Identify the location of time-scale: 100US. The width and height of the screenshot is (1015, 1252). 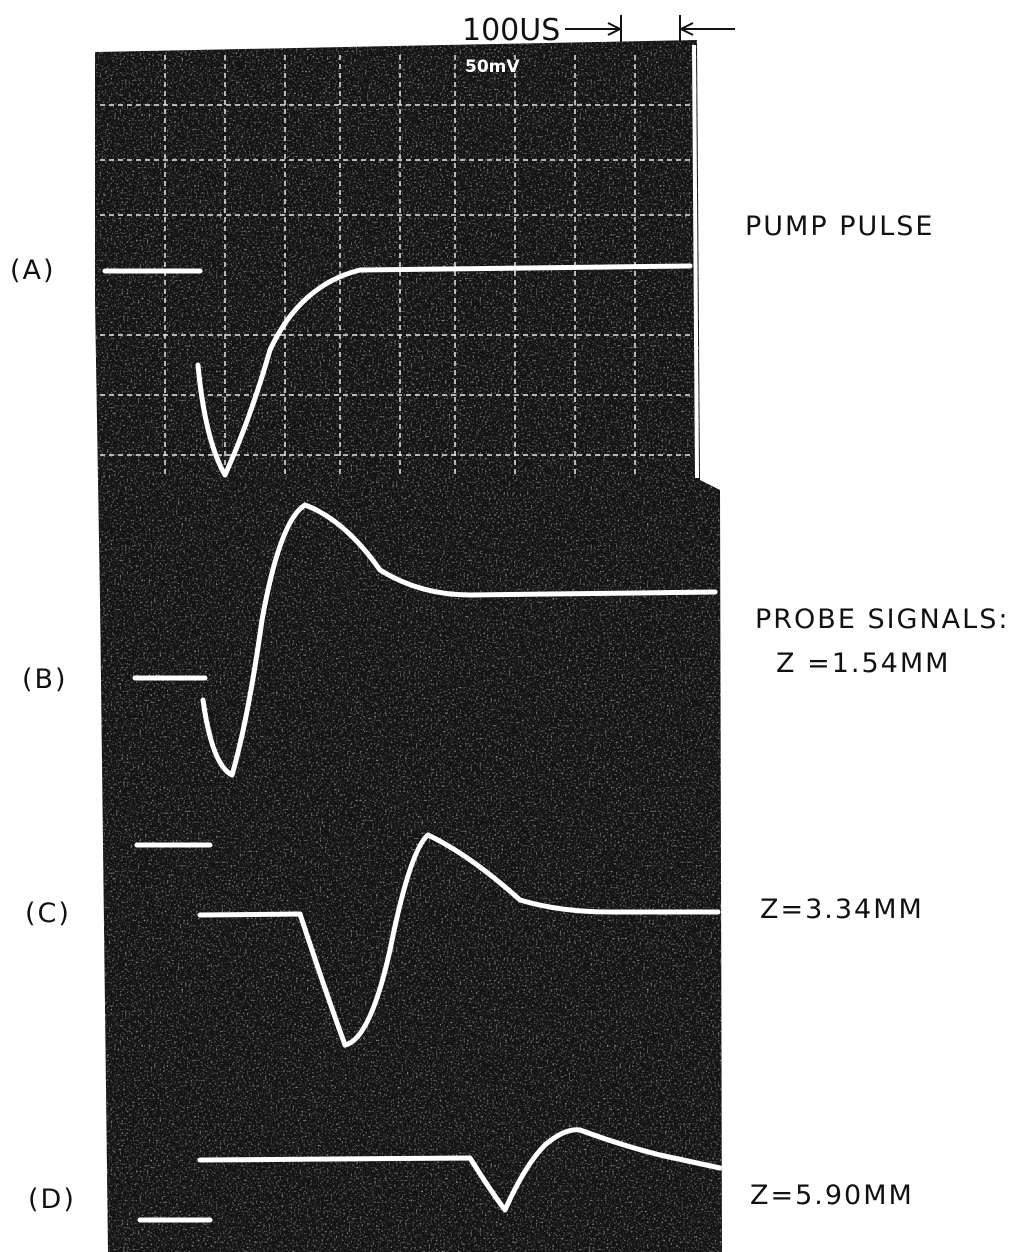
(598, 30).